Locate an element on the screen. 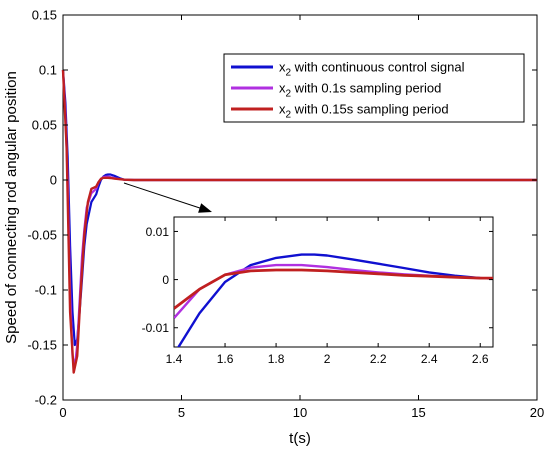 The height and width of the screenshot is (451, 550). inset-y-tick-label: 0.01 is located at coordinates (158, 232).